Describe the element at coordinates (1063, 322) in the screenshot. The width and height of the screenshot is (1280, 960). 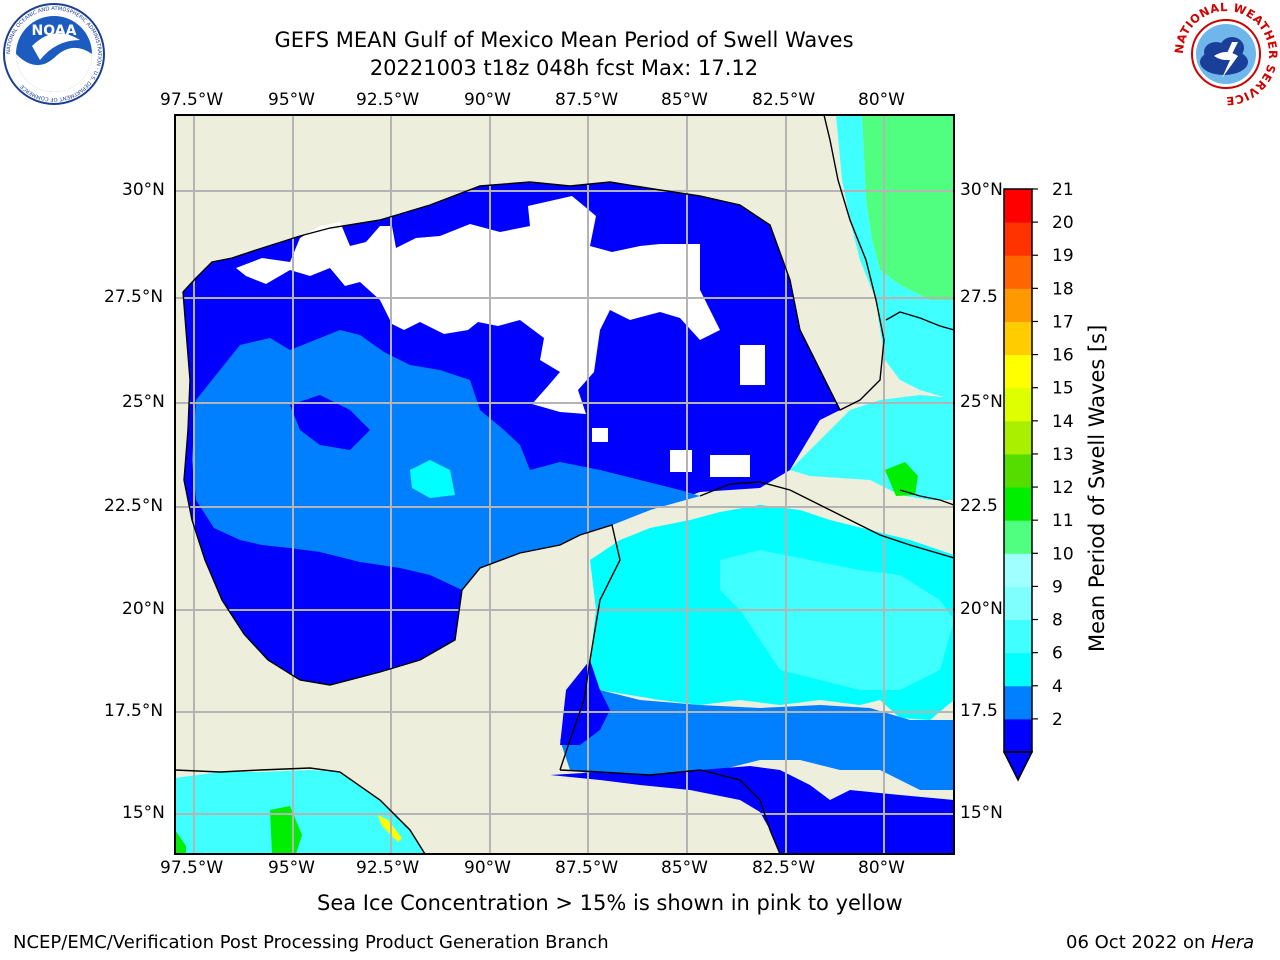
I see `colorbar-tick-label: 17` at that location.